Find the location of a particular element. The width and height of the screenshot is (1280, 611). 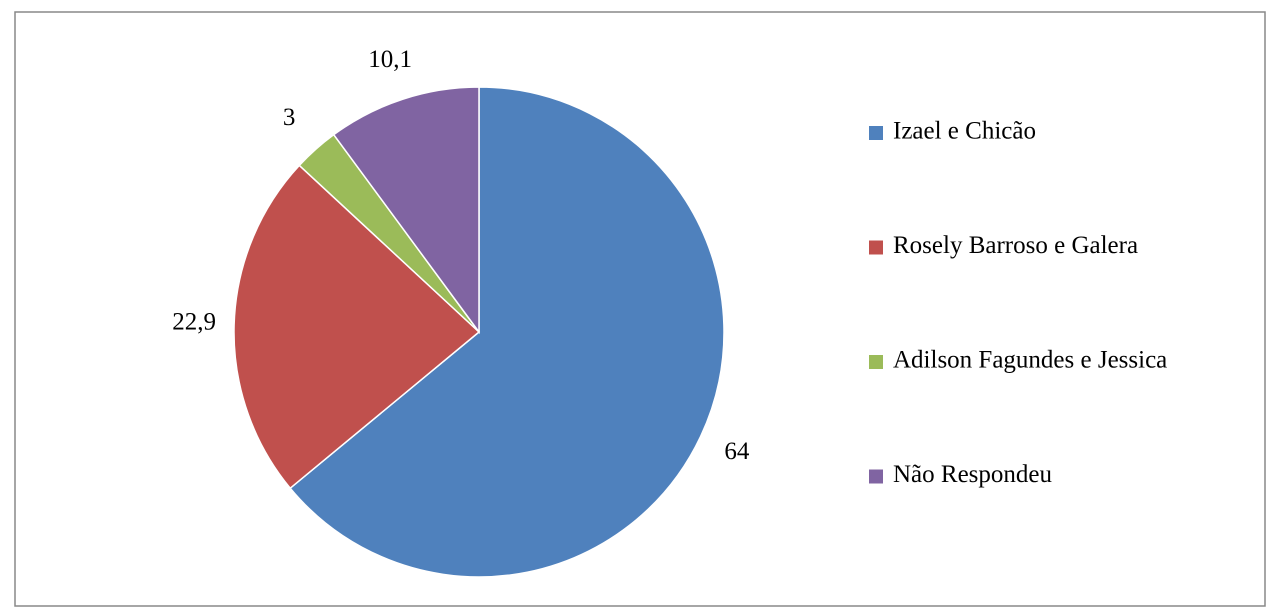

legend-label: Rosely Barroso e Galera is located at coordinates (1015, 245).